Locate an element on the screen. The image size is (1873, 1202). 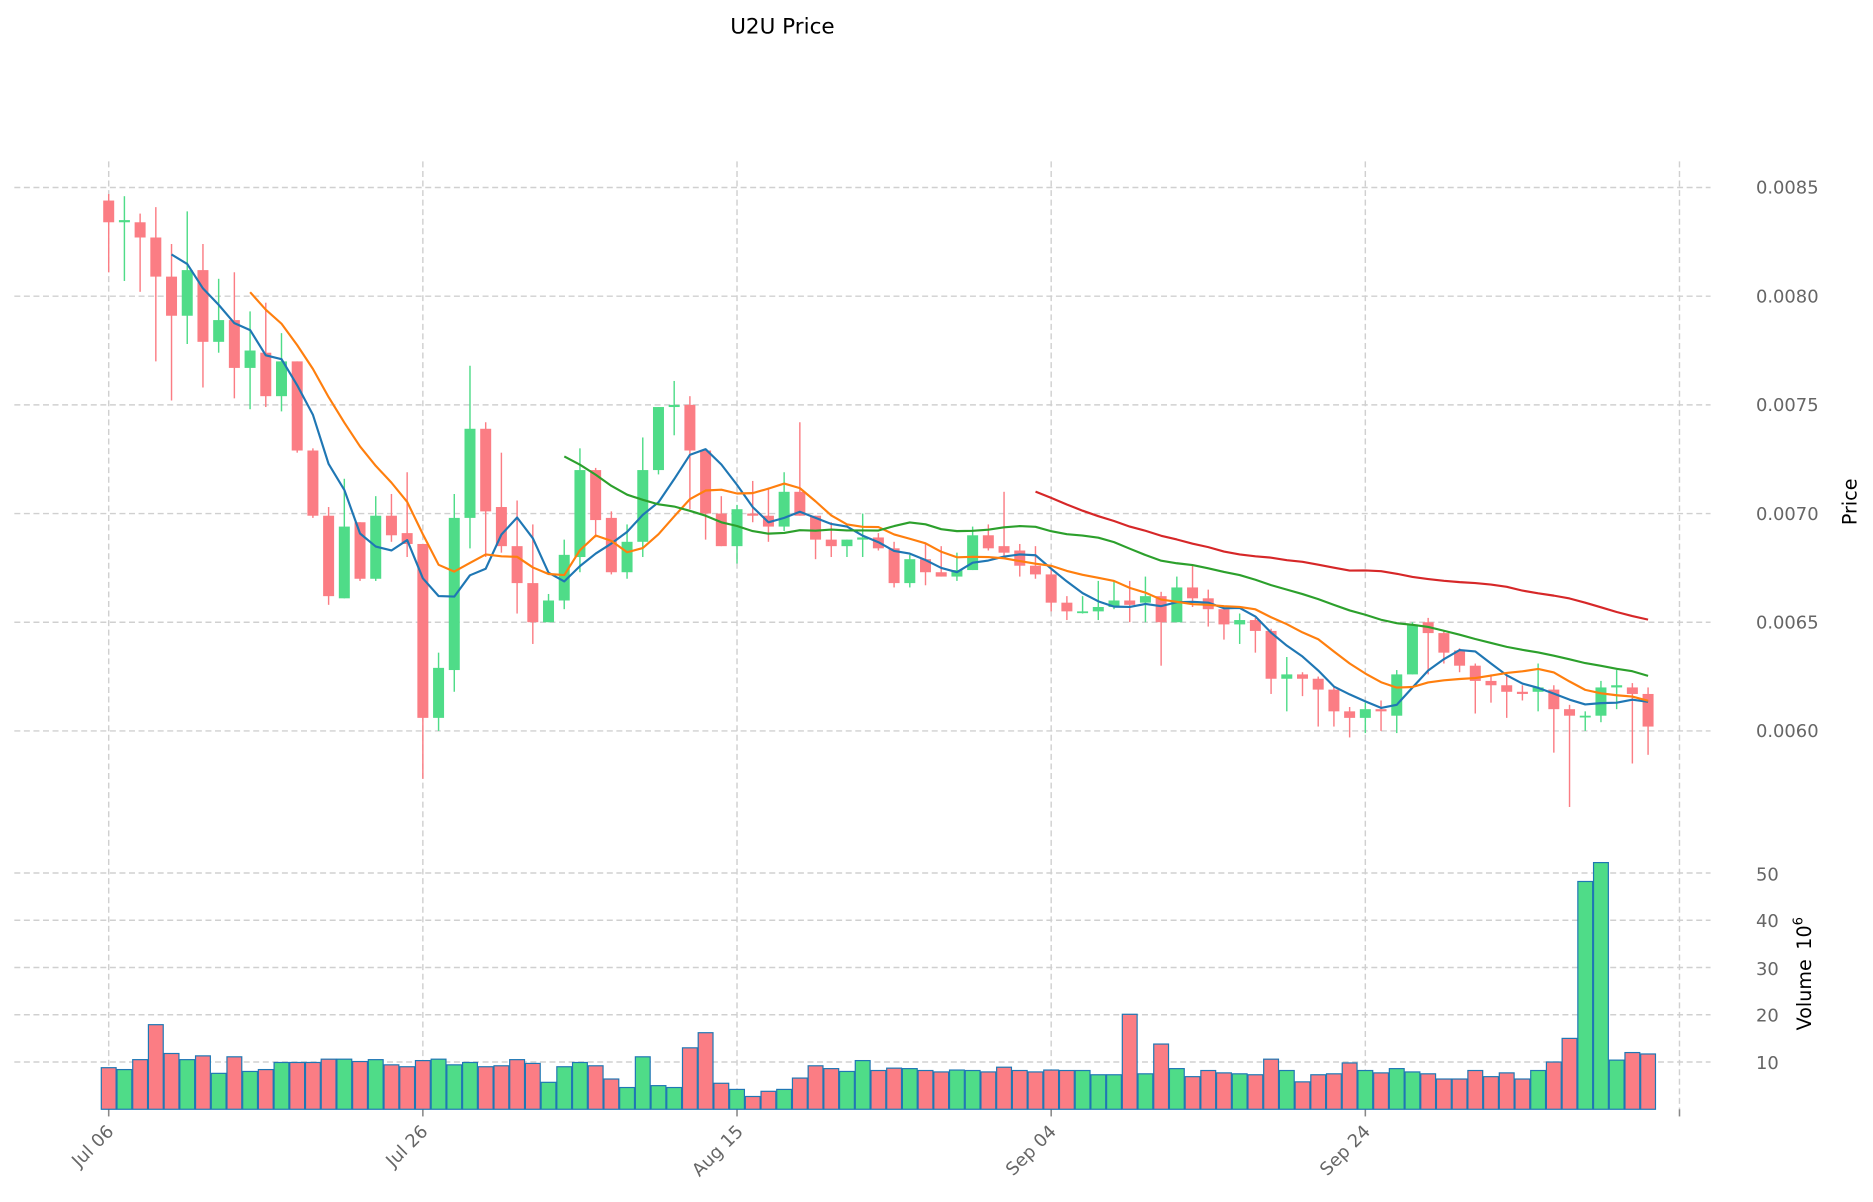
price-tick-label: 0.0085 is located at coordinates (1787, 188).